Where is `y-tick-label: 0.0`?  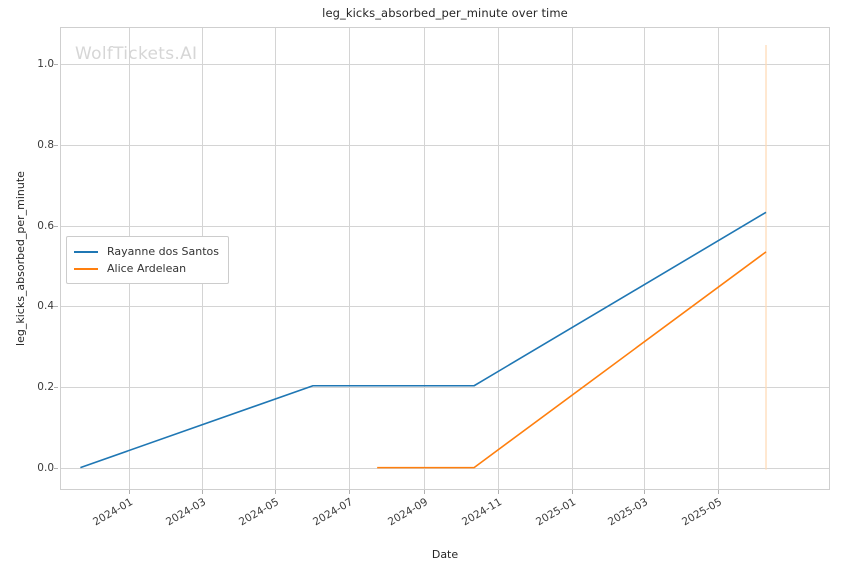
y-tick-label: 0.0 is located at coordinates (45, 467).